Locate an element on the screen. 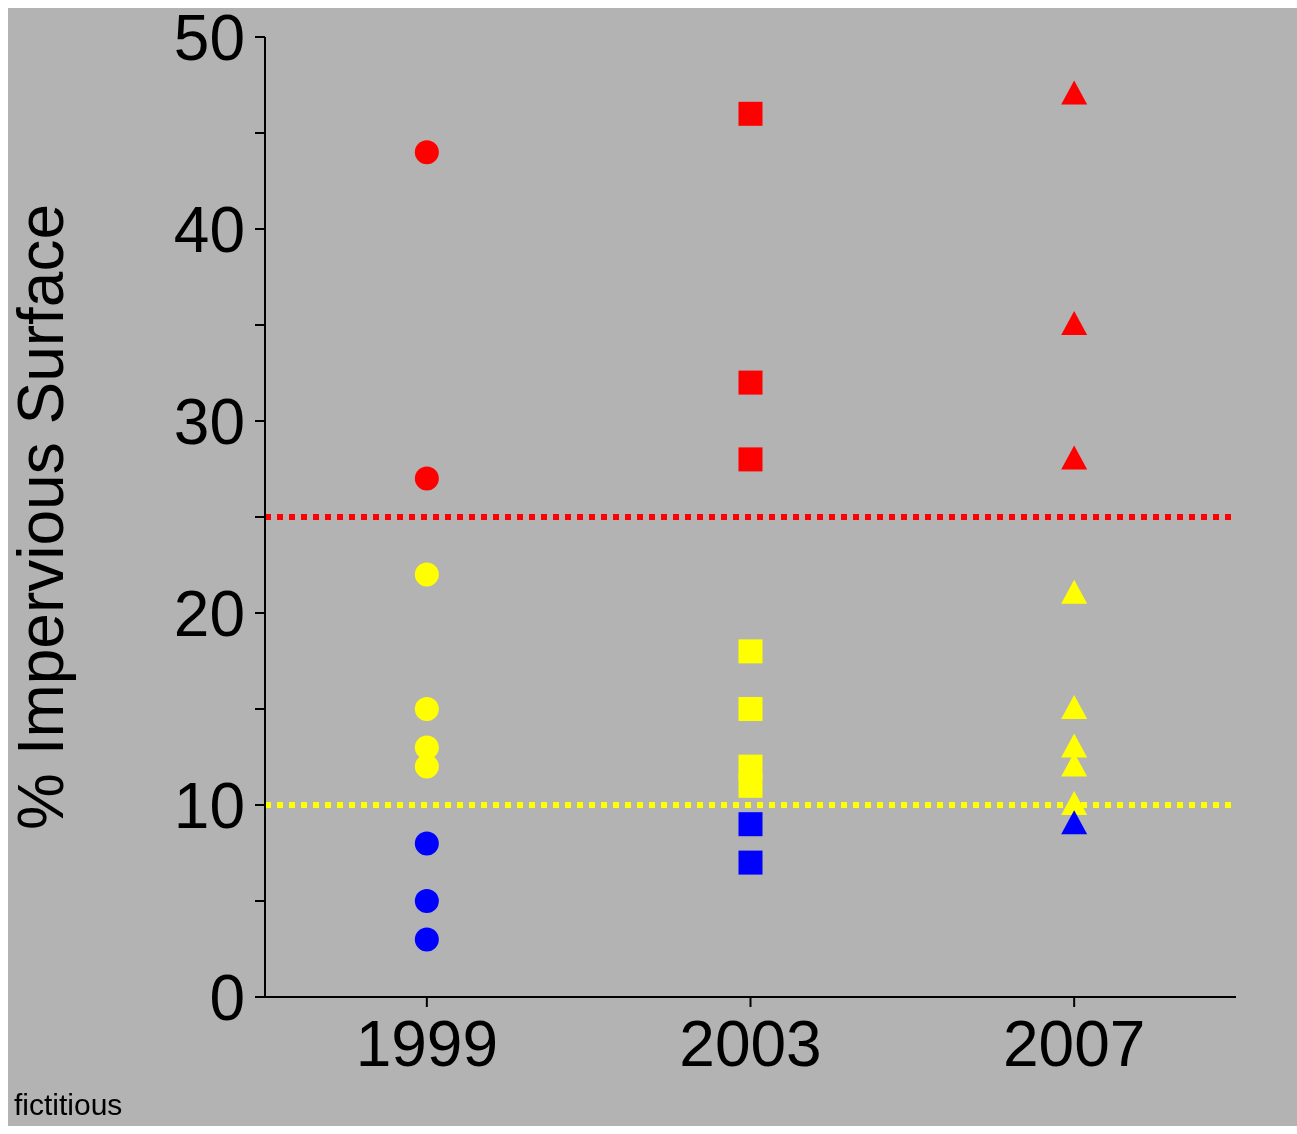 The image size is (1297, 1134). y-tick-label: 30 is located at coordinates (209, 421).